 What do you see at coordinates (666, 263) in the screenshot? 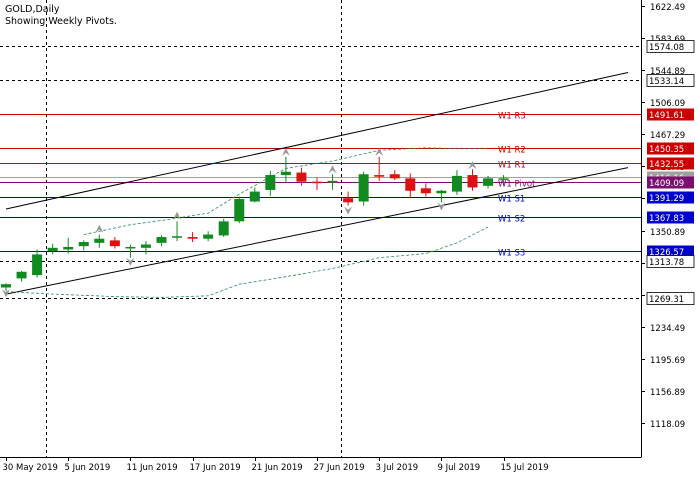
I see `price-label: 1313.78` at bounding box center [666, 263].